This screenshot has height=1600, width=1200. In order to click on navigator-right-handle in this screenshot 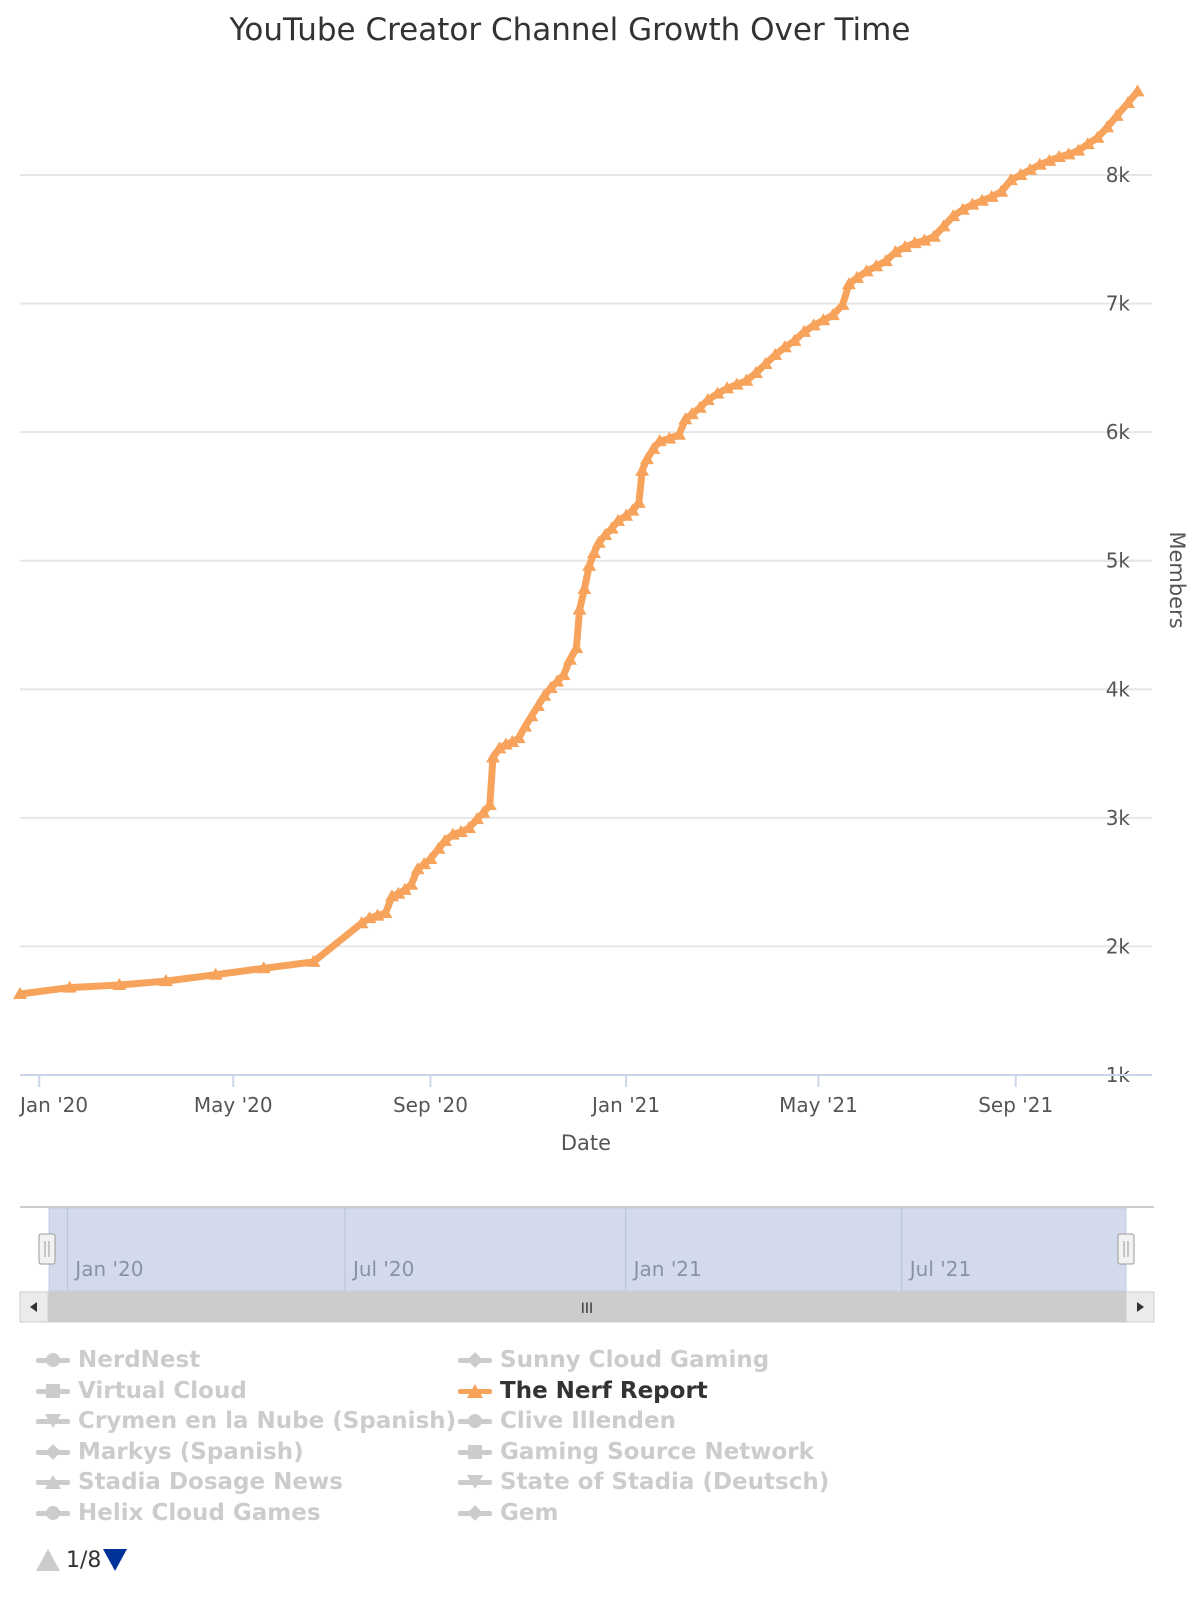, I will do `click(1126, 1249)`.